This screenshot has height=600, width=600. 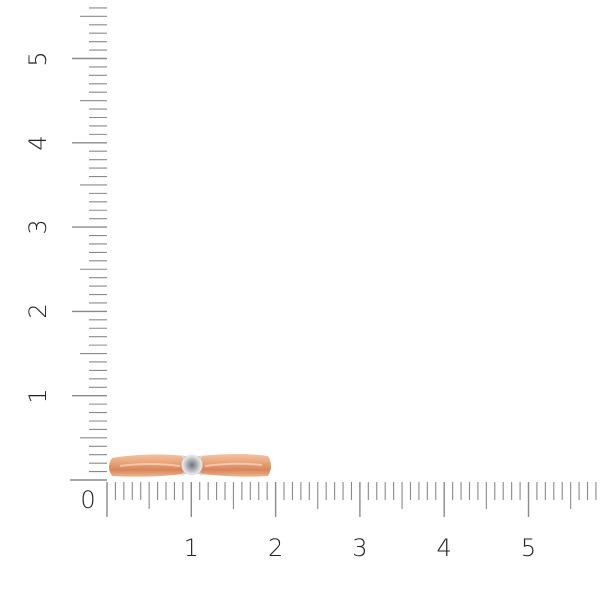 I want to click on vertical-unit-label: 1, so click(x=38, y=396).